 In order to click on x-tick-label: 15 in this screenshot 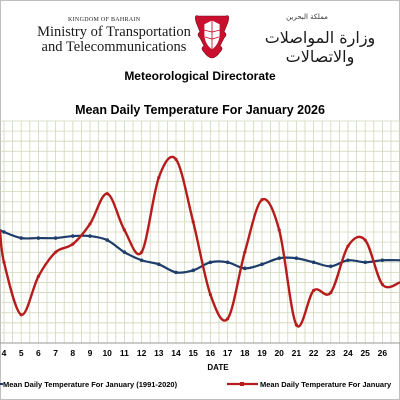, I will do `click(193, 353)`.